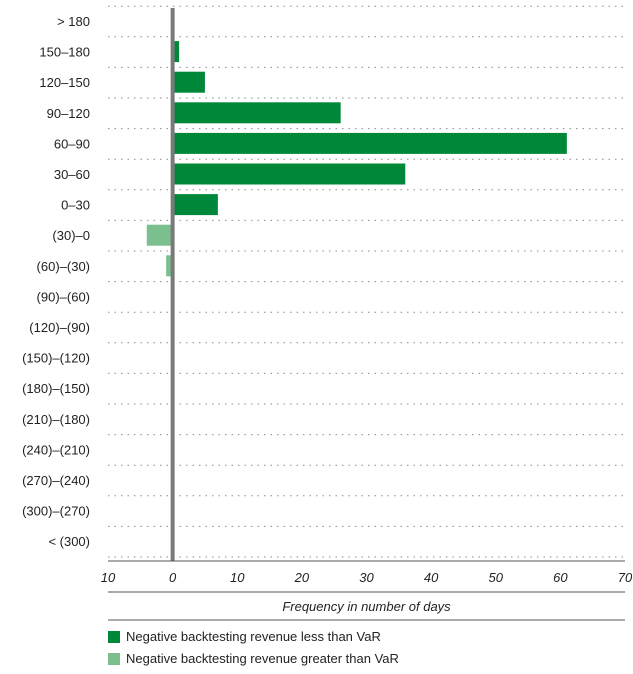 Image resolution: width=633 pixels, height=674 pixels. I want to click on category-label: 30–60, so click(72, 174).